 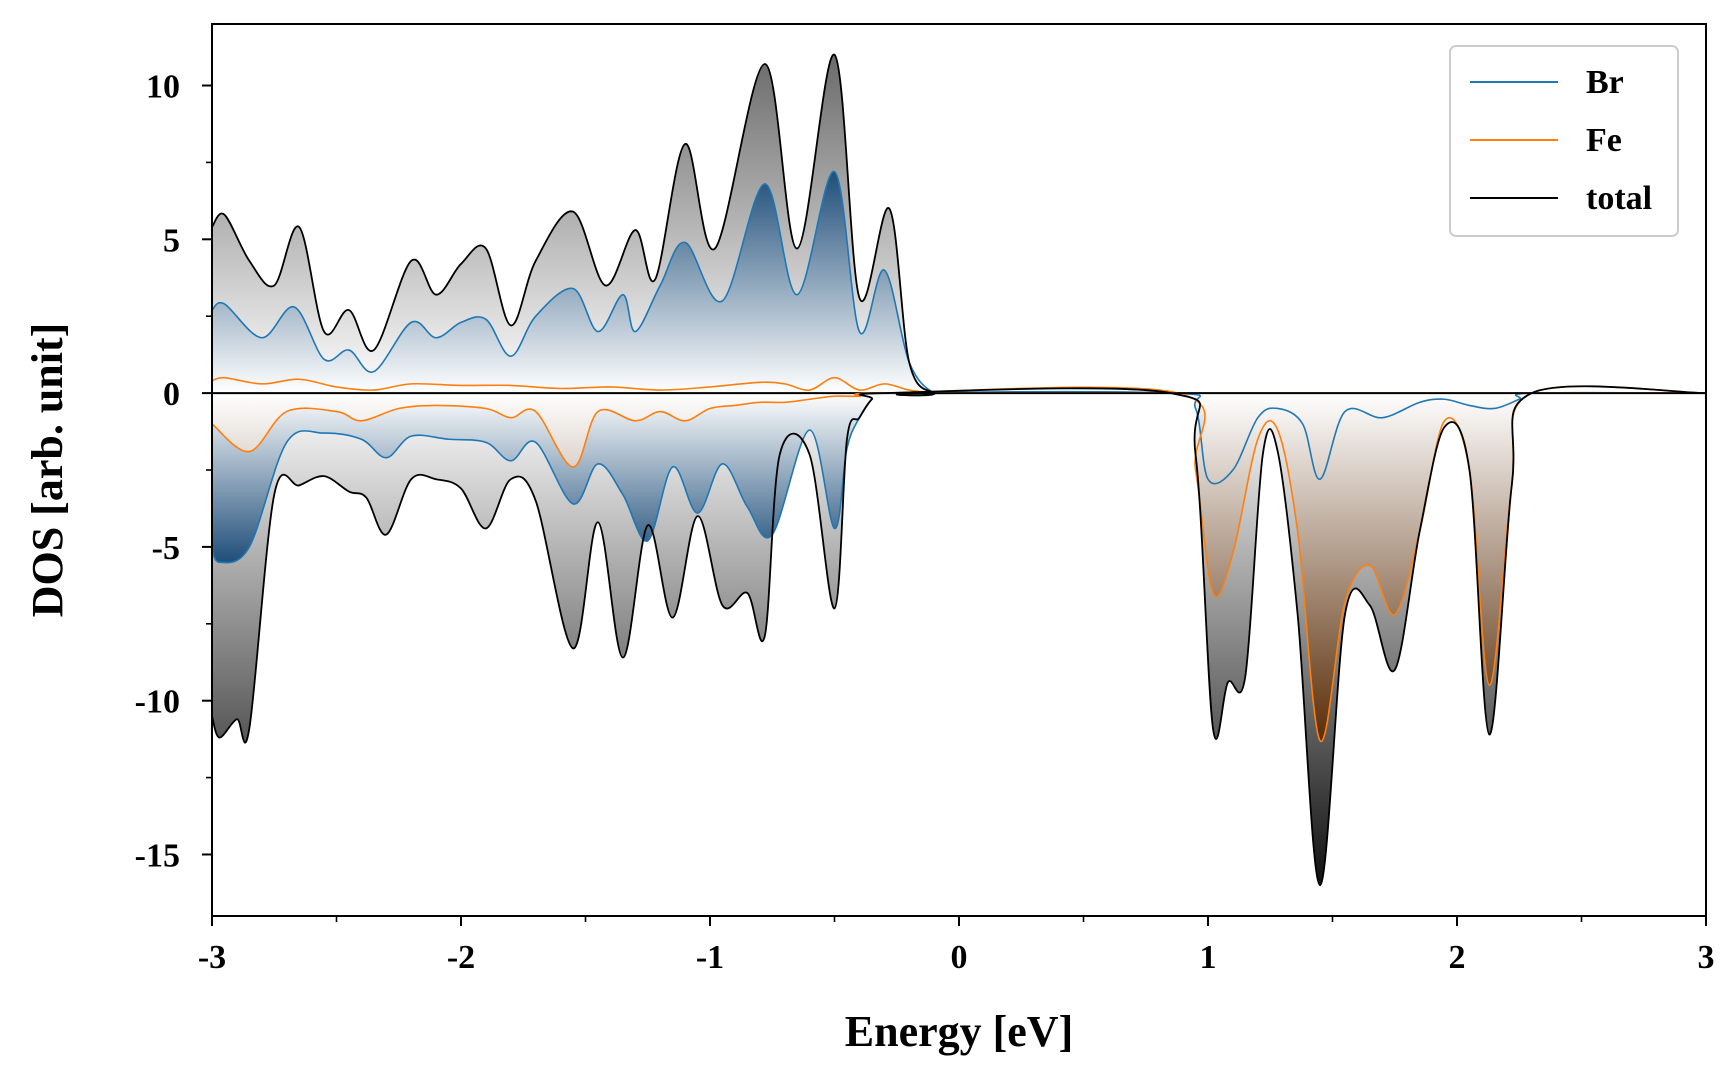 What do you see at coordinates (1605, 82) in the screenshot?
I see `legend-label-br: Br` at bounding box center [1605, 82].